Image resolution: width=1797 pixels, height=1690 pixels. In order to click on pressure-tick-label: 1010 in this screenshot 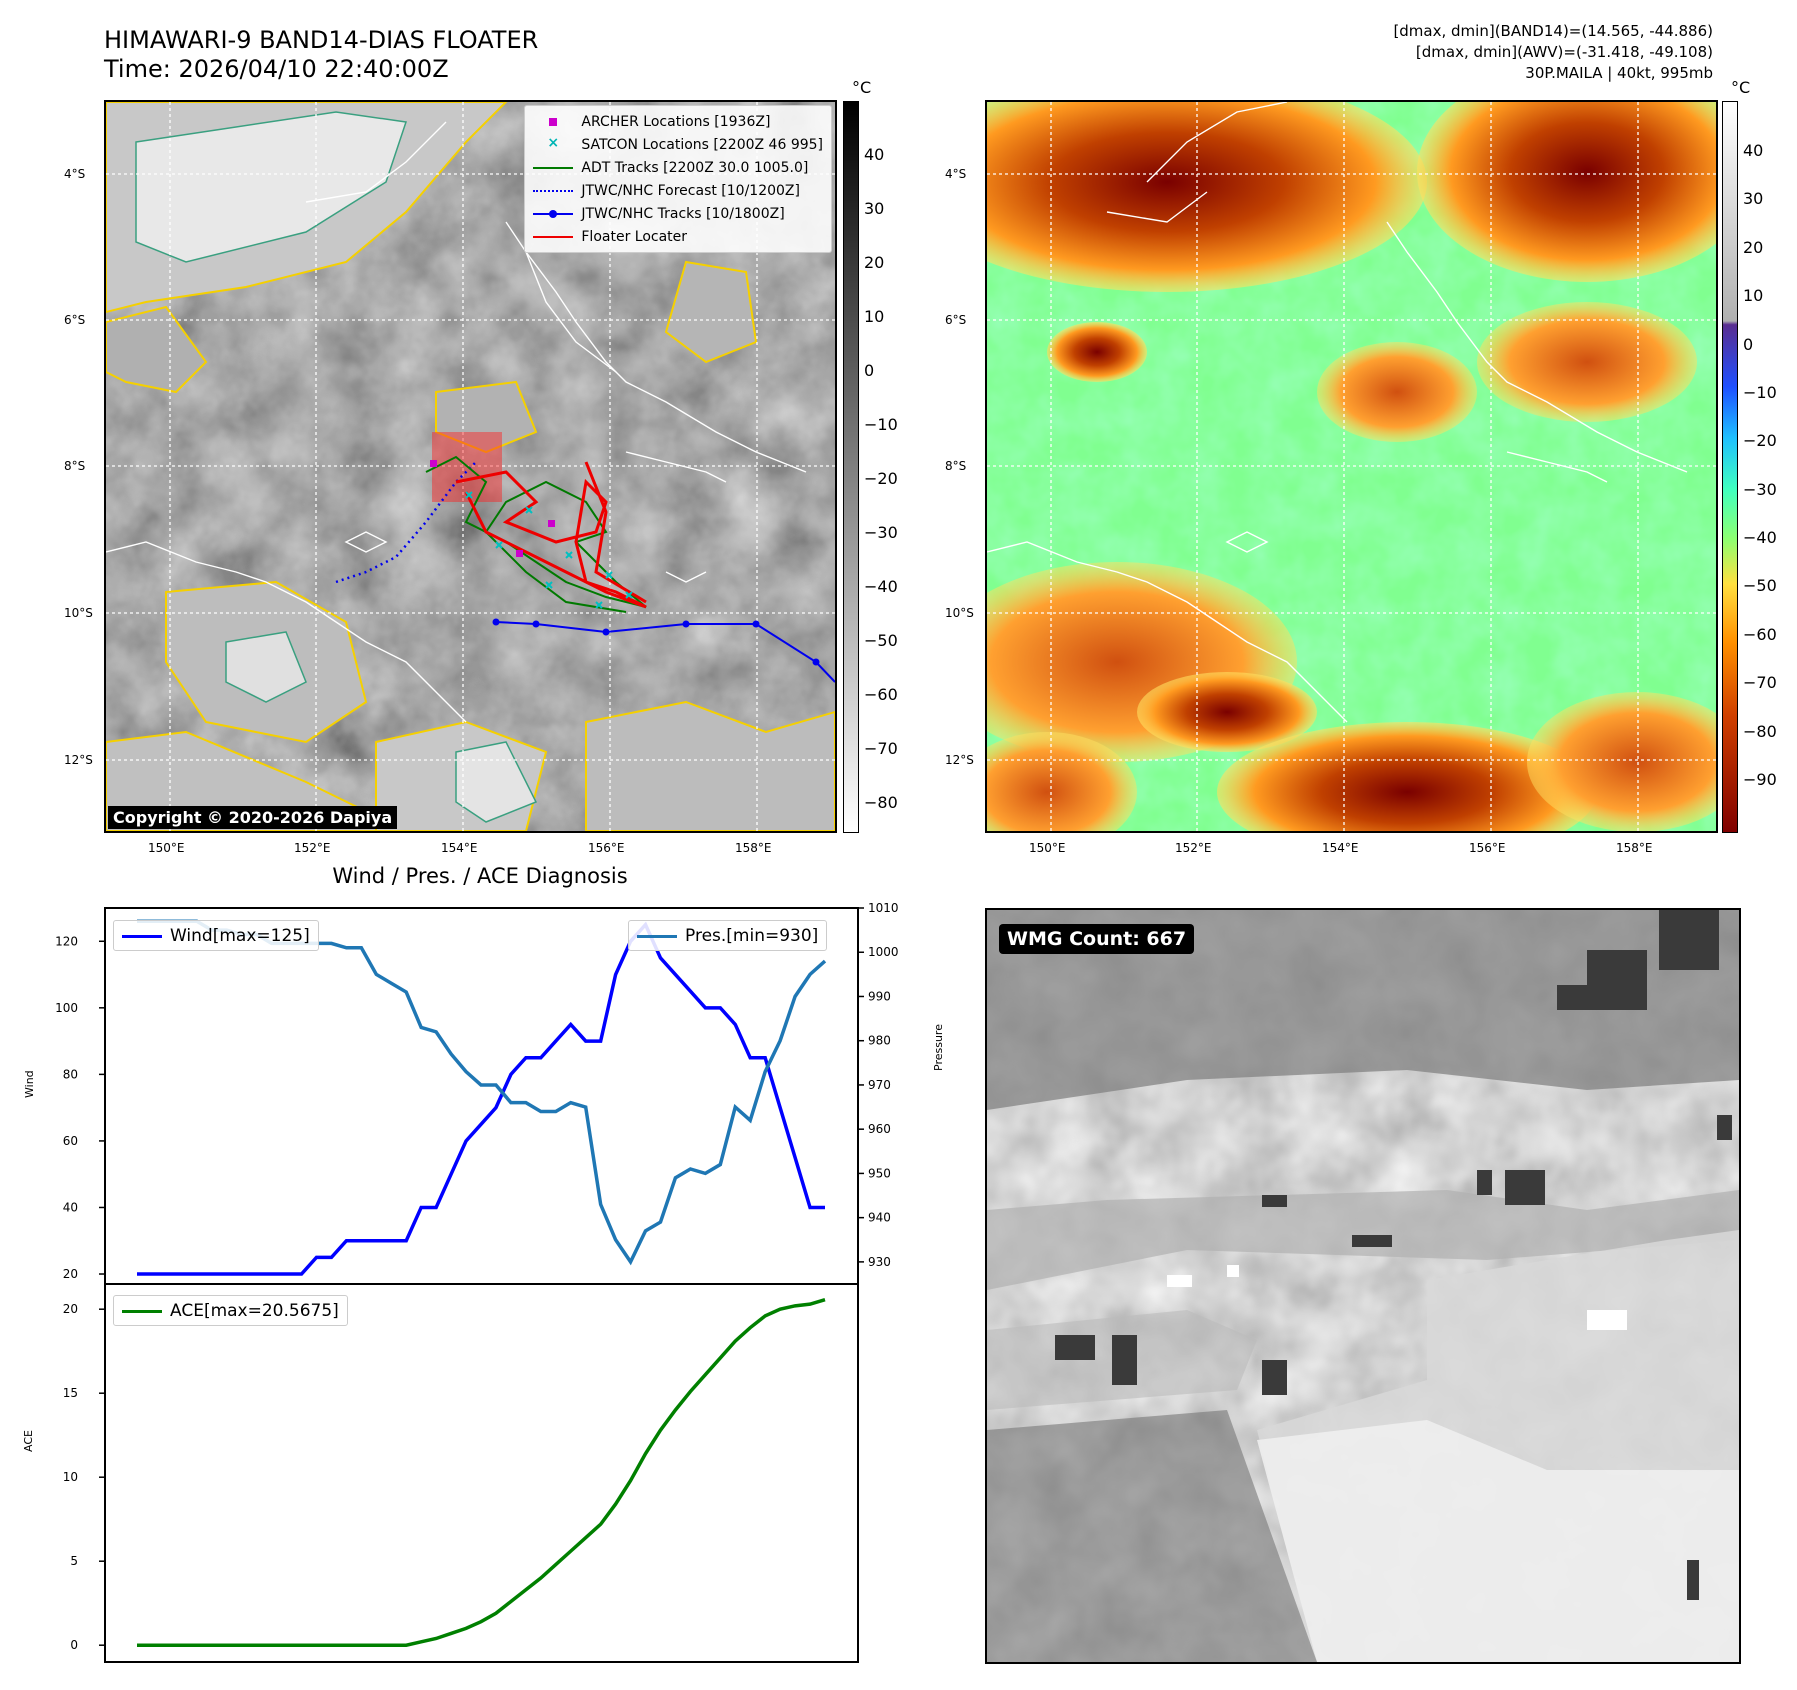, I will do `click(883, 908)`.